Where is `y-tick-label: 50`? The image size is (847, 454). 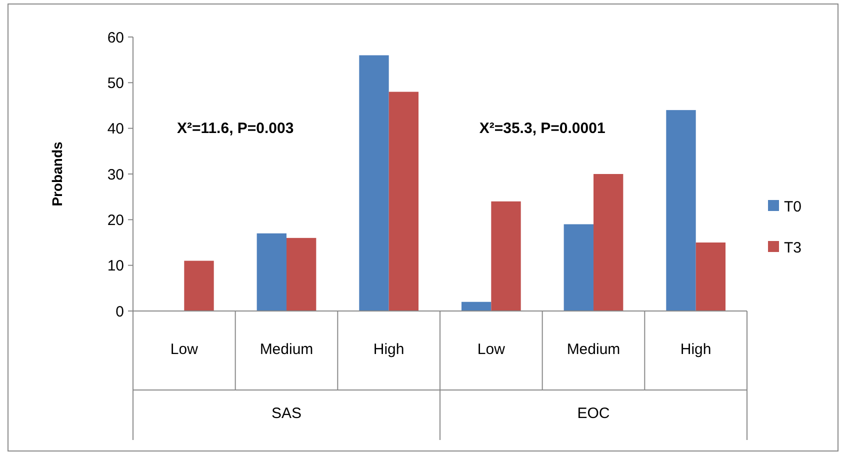 y-tick-label: 50 is located at coordinates (115, 83).